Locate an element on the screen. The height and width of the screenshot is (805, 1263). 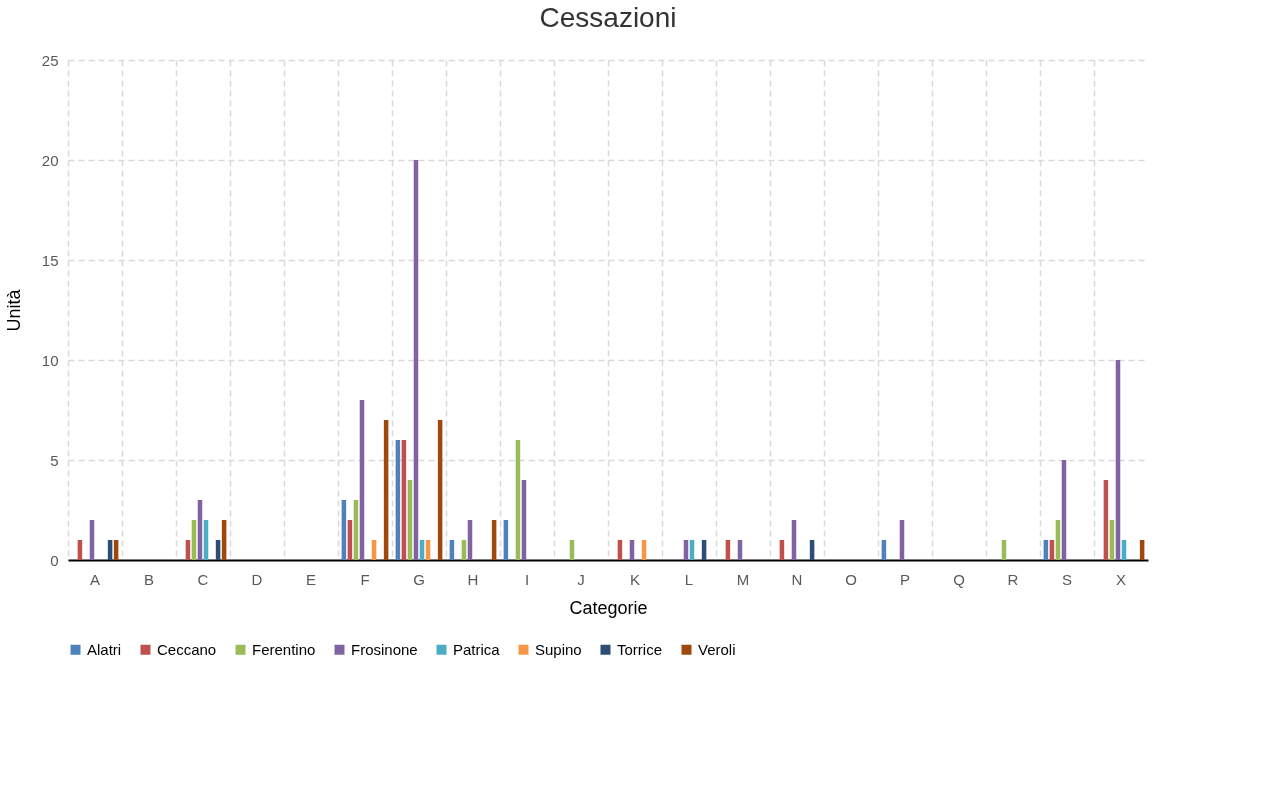
x-tick-label: O is located at coordinates (851, 579).